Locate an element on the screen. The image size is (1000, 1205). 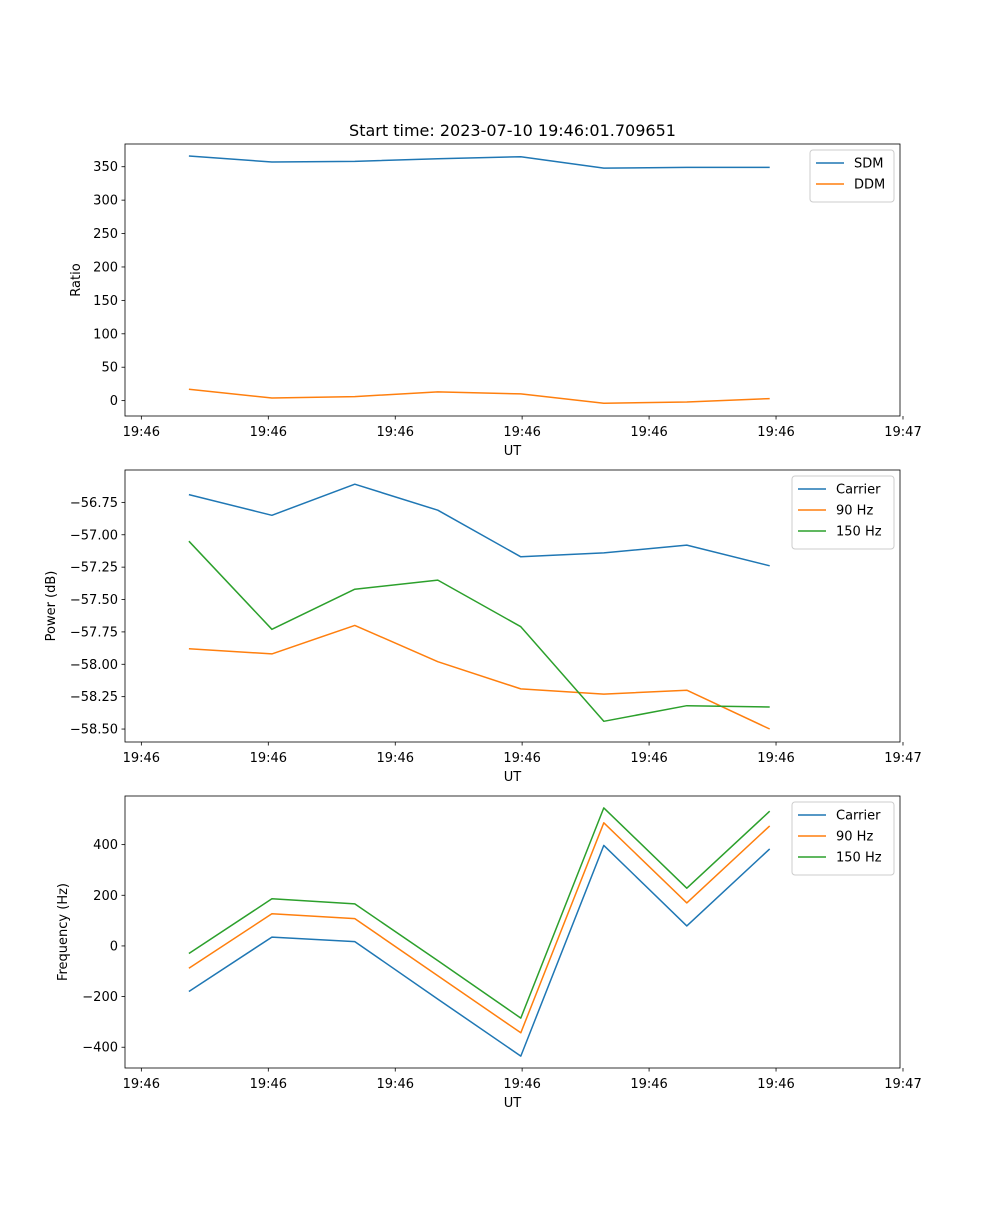
y-tick-label: 150 is located at coordinates (105, 301).